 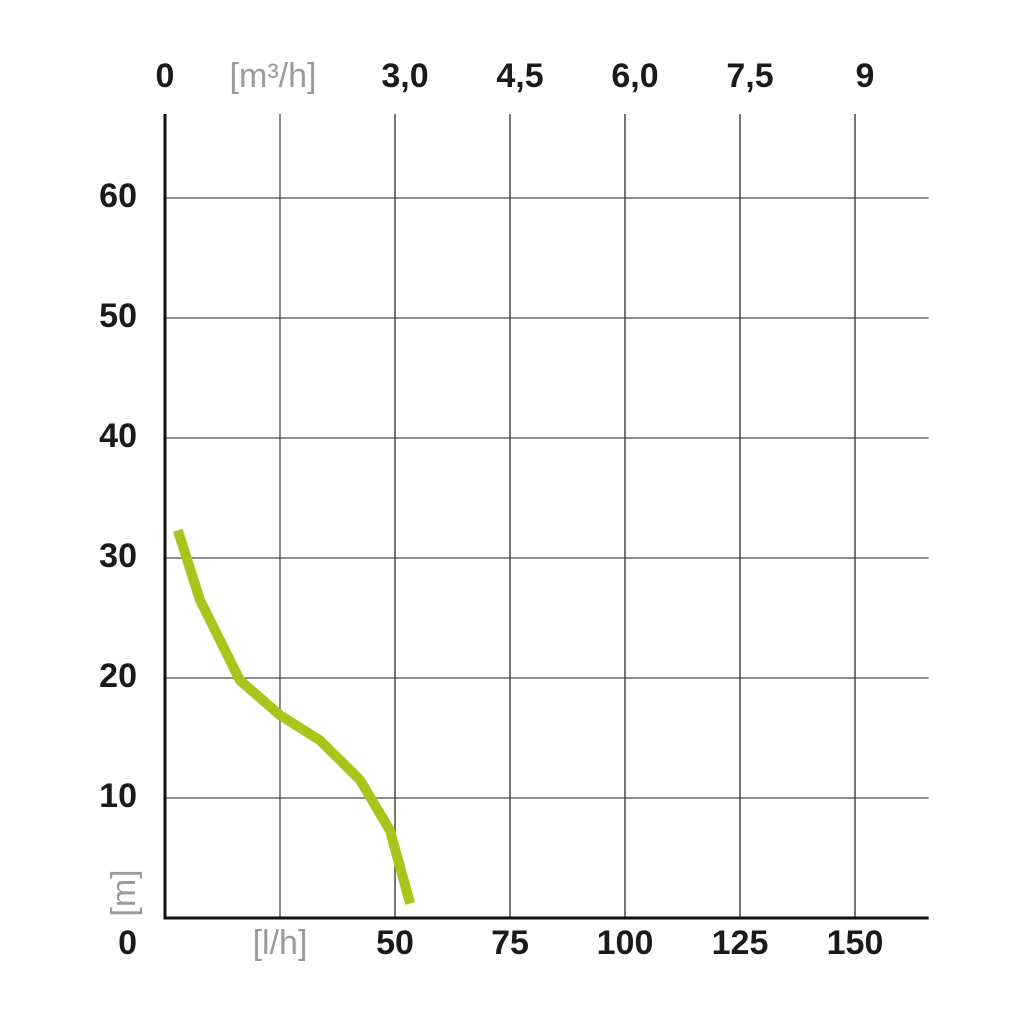 I want to click on y-tick-label: 20, so click(x=118, y=676).